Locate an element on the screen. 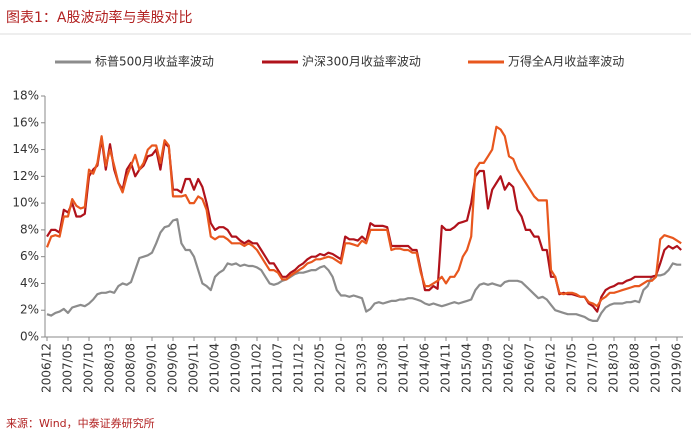 This screenshot has width=691, height=437. x-tick-label: 2016/02 is located at coordinates (509, 368).